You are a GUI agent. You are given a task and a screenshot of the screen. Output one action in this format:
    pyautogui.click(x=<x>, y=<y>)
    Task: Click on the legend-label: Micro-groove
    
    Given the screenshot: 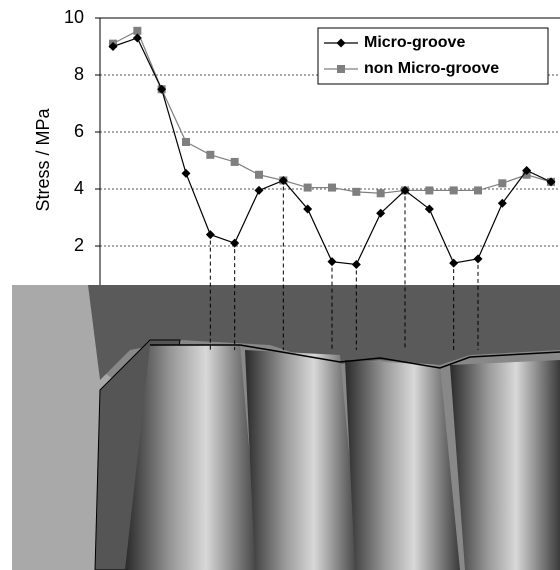 What is the action you would take?
    pyautogui.click(x=414, y=42)
    